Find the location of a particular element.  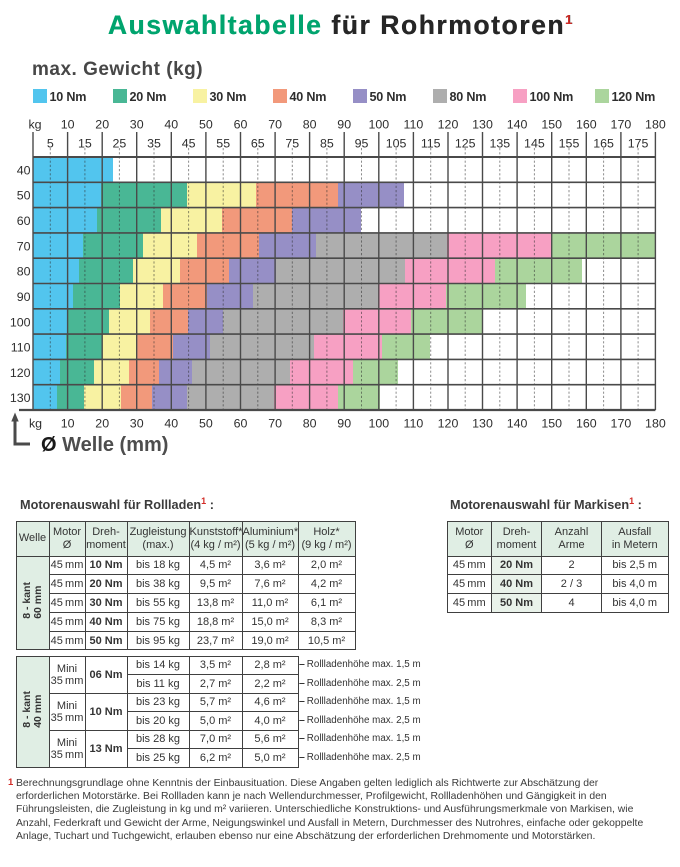

svg-text: 145 is located at coordinates (534, 144).